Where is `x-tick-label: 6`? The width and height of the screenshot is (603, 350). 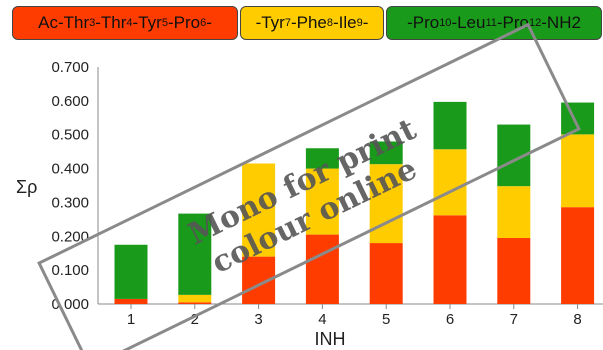
x-tick-label: 6 is located at coordinates (450, 319).